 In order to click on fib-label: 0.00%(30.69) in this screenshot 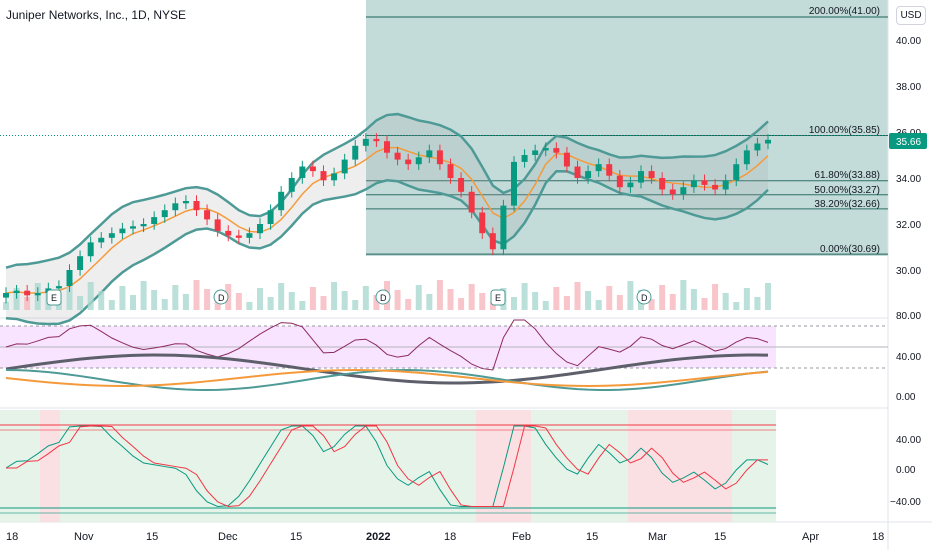, I will do `click(850, 249)`.